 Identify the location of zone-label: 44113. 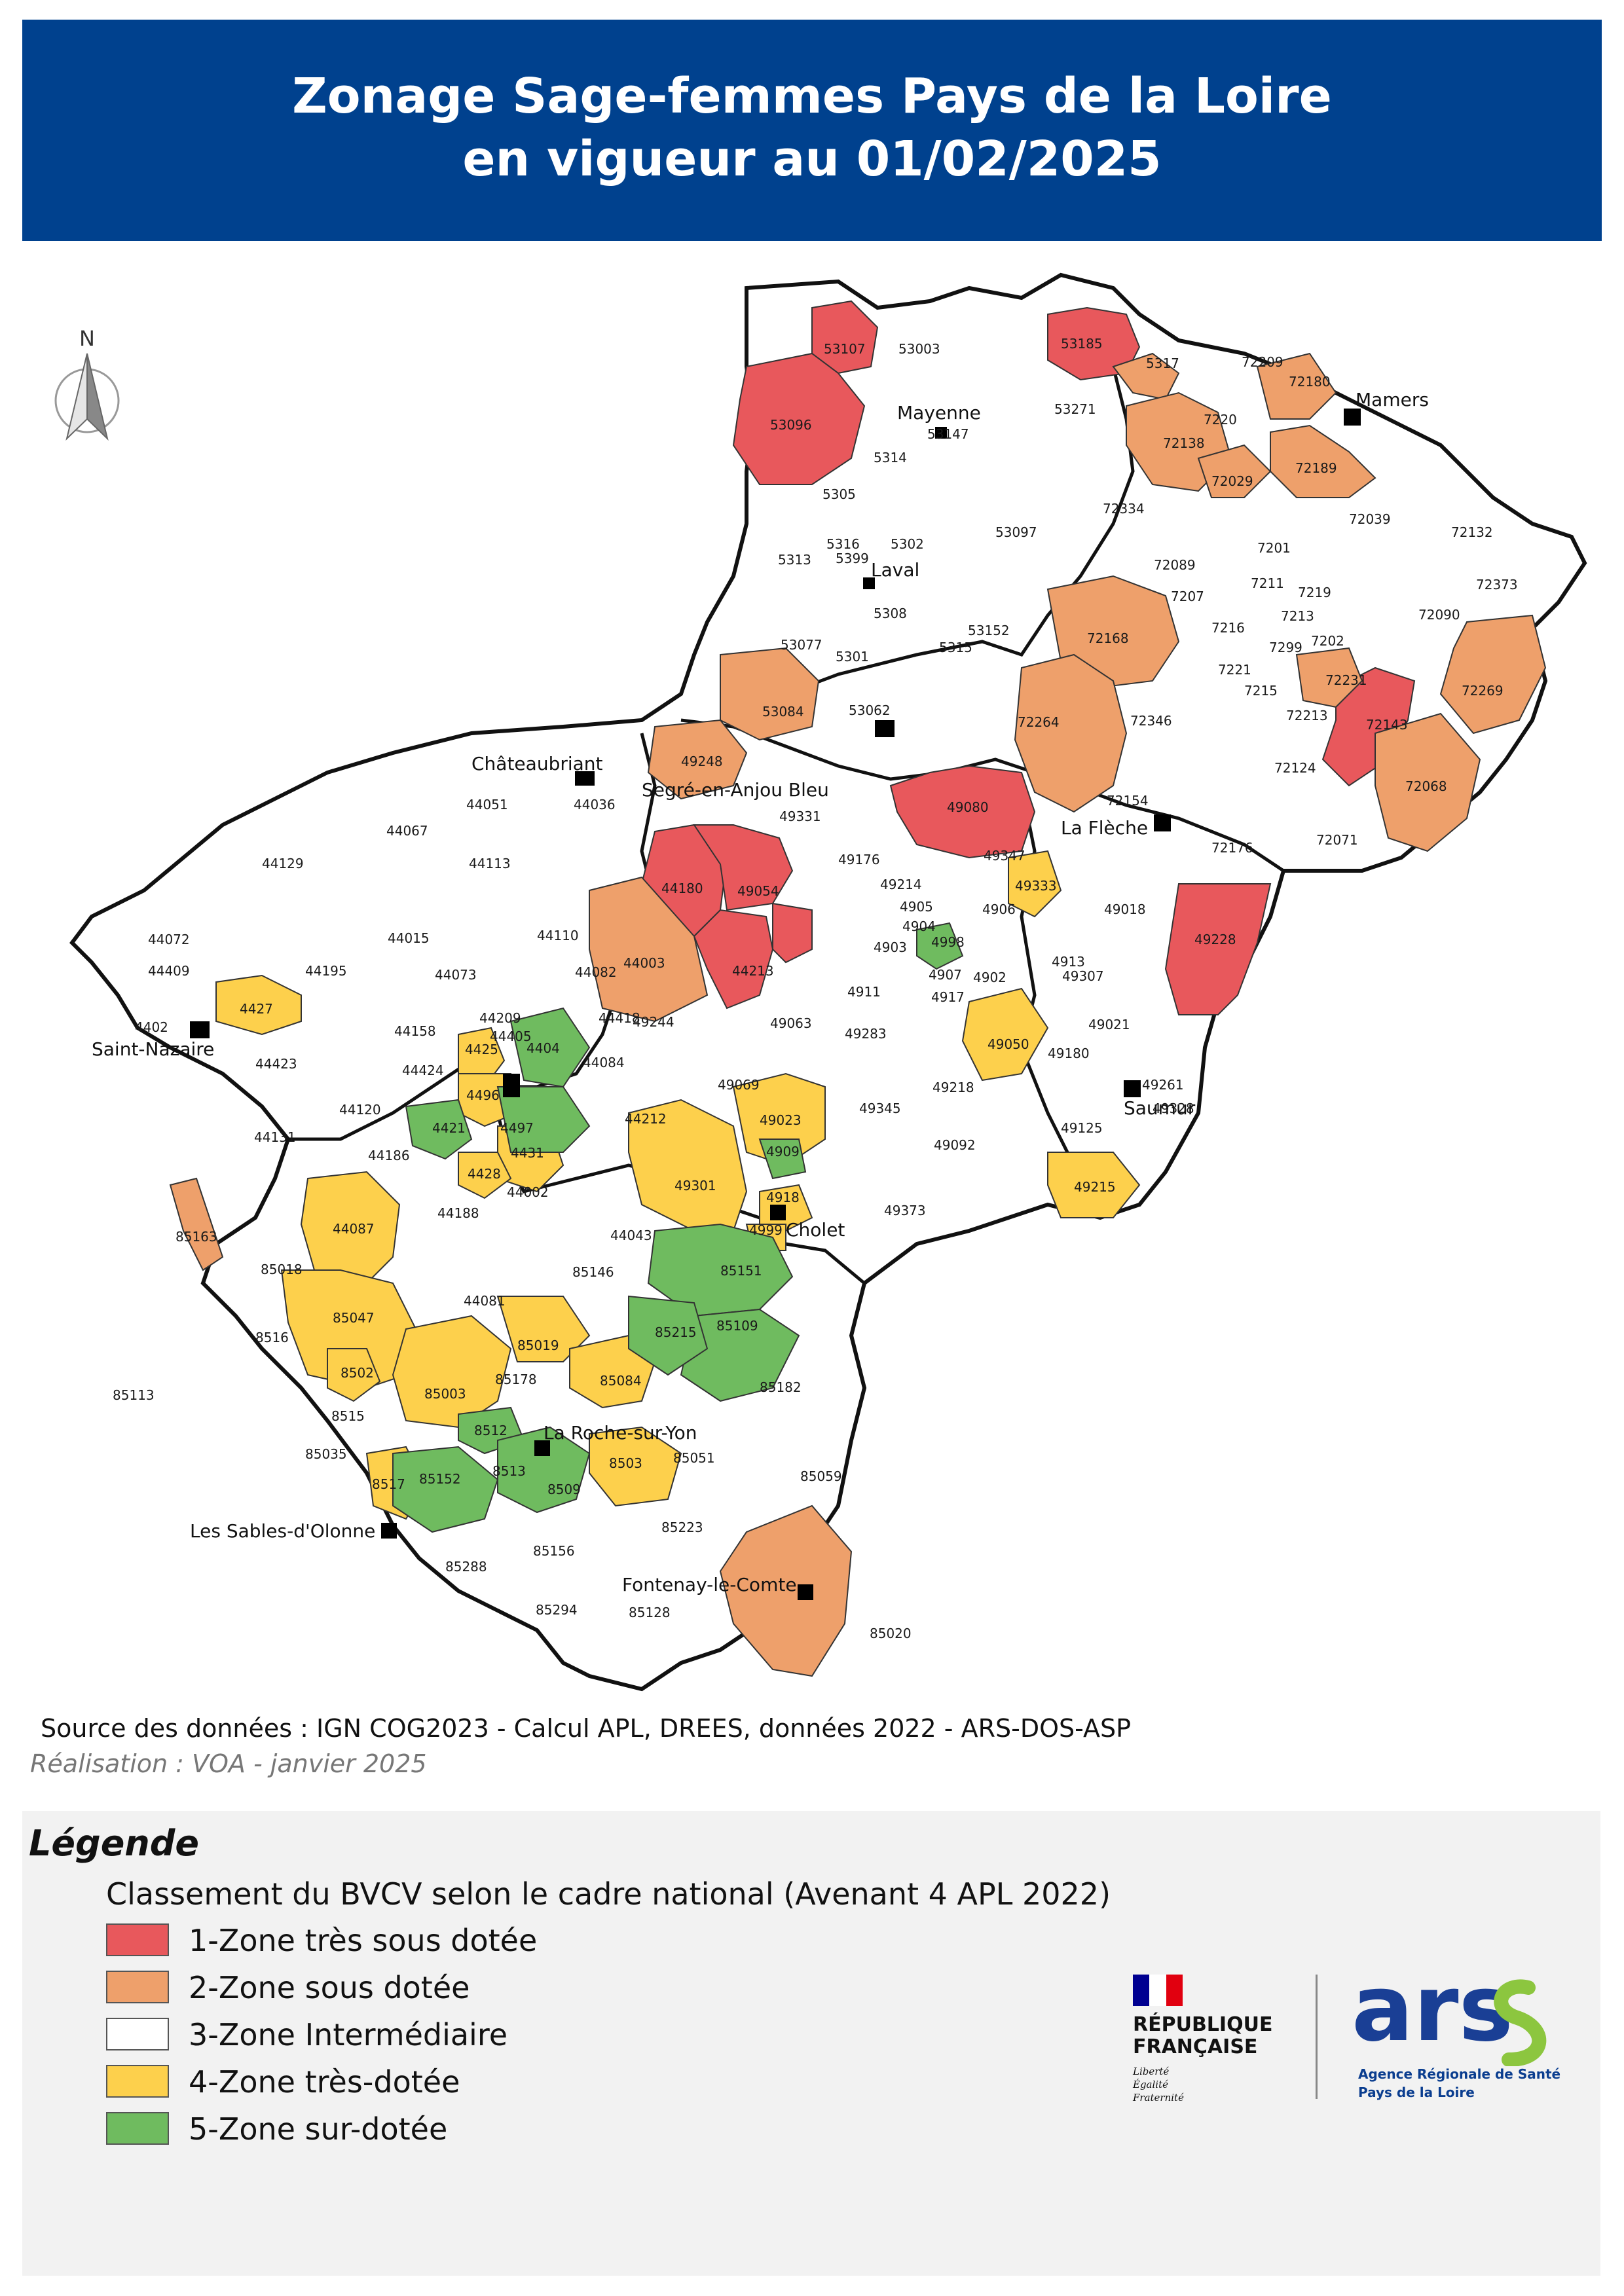
(490, 863).